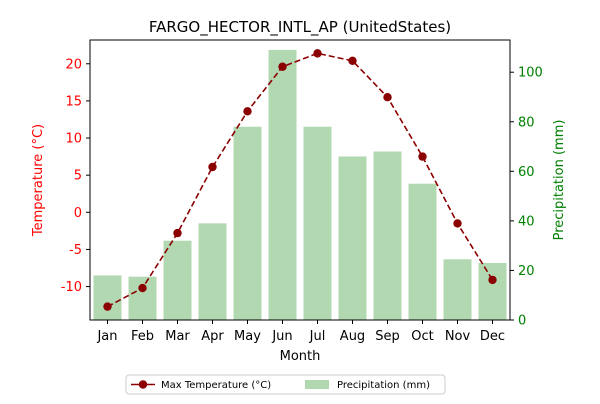  What do you see at coordinates (247, 223) in the screenshot?
I see `precipitation-bar-may` at bounding box center [247, 223].